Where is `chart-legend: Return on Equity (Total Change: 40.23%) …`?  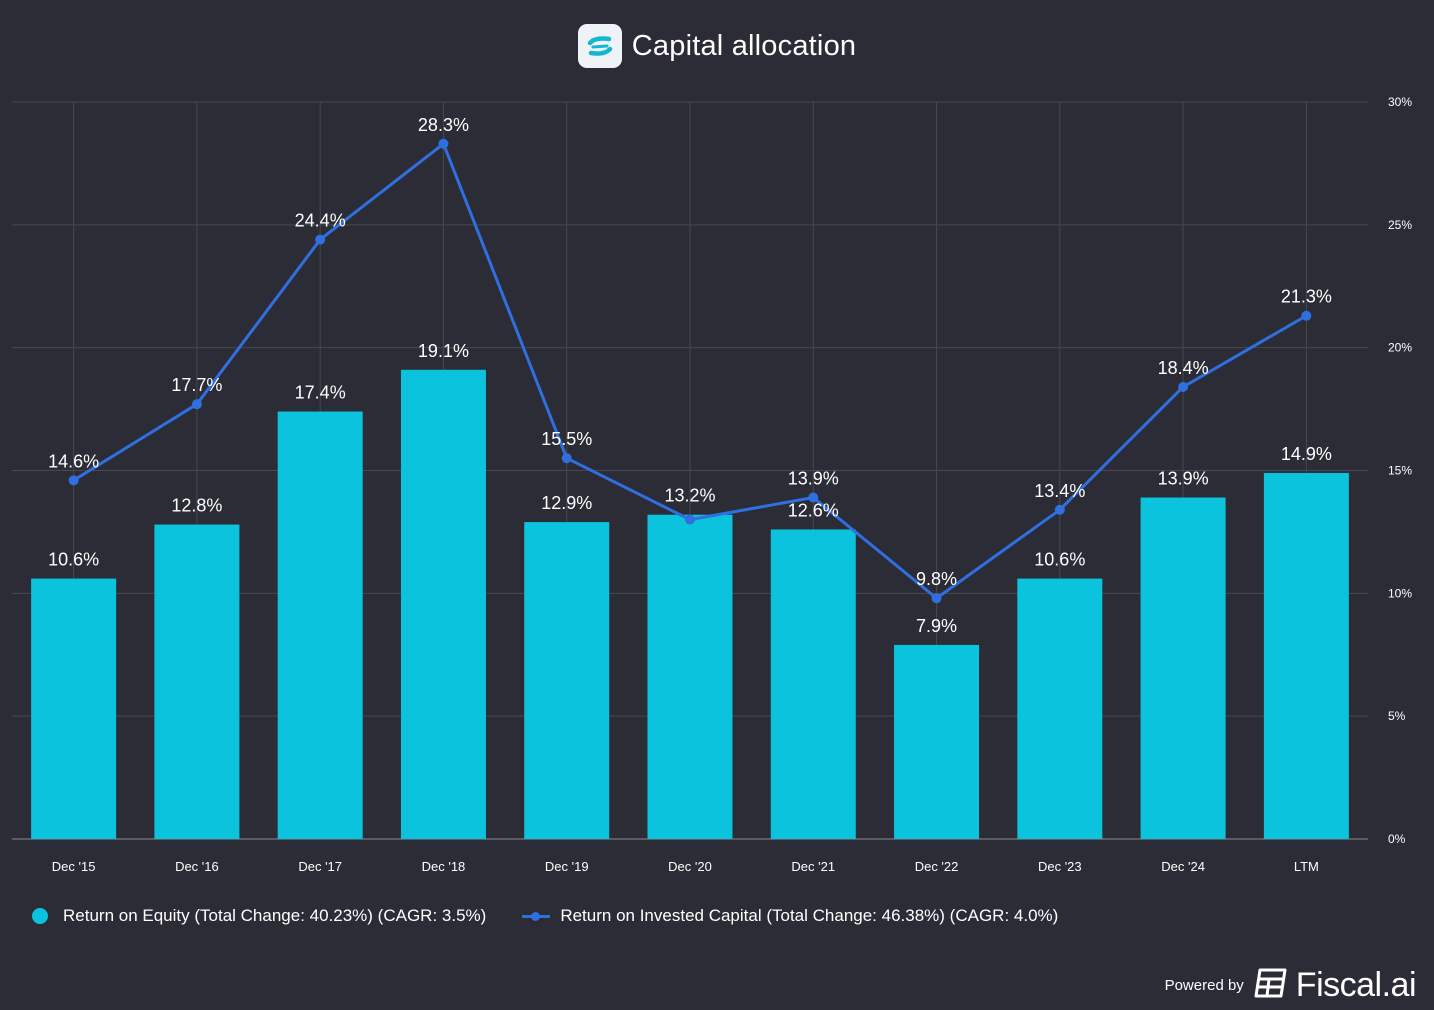 chart-legend: Return on Equity (Total Change: 40.23%) … is located at coordinates (563, 916).